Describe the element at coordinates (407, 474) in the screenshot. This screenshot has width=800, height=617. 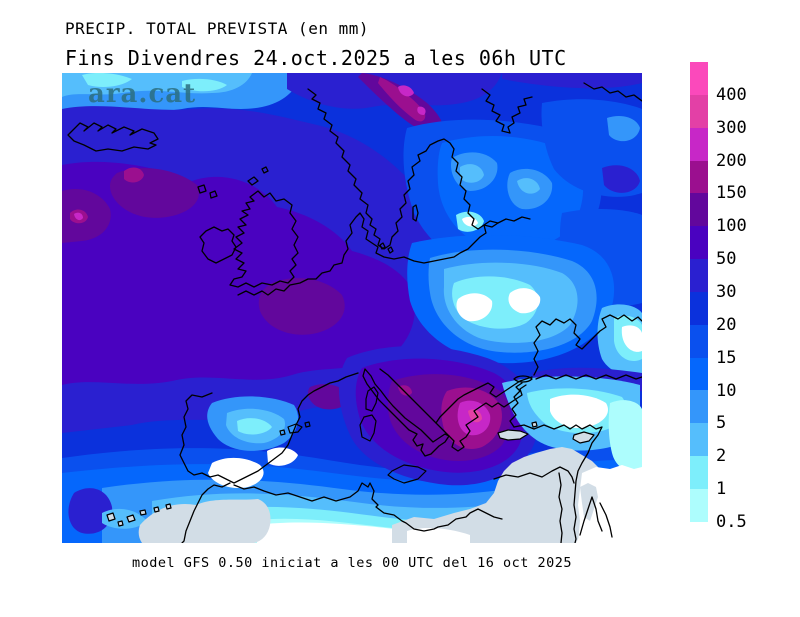
I see `island-sicily` at that location.